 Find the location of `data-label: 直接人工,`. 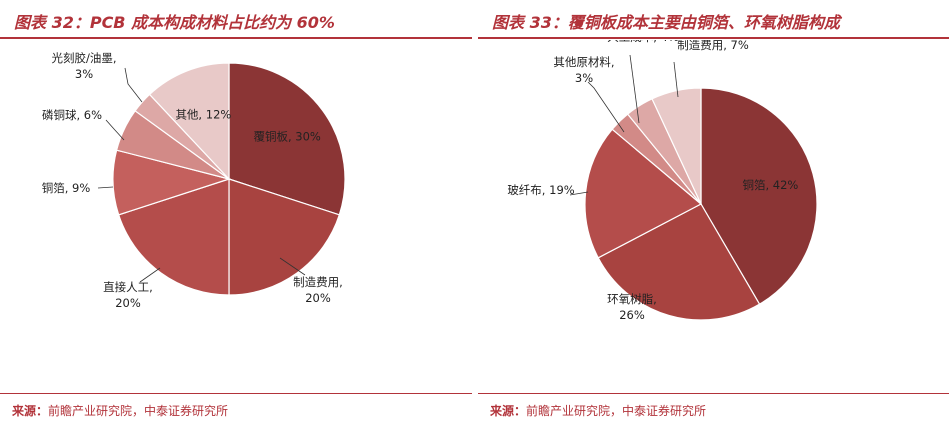

data-label: 直接人工, is located at coordinates (128, 287).